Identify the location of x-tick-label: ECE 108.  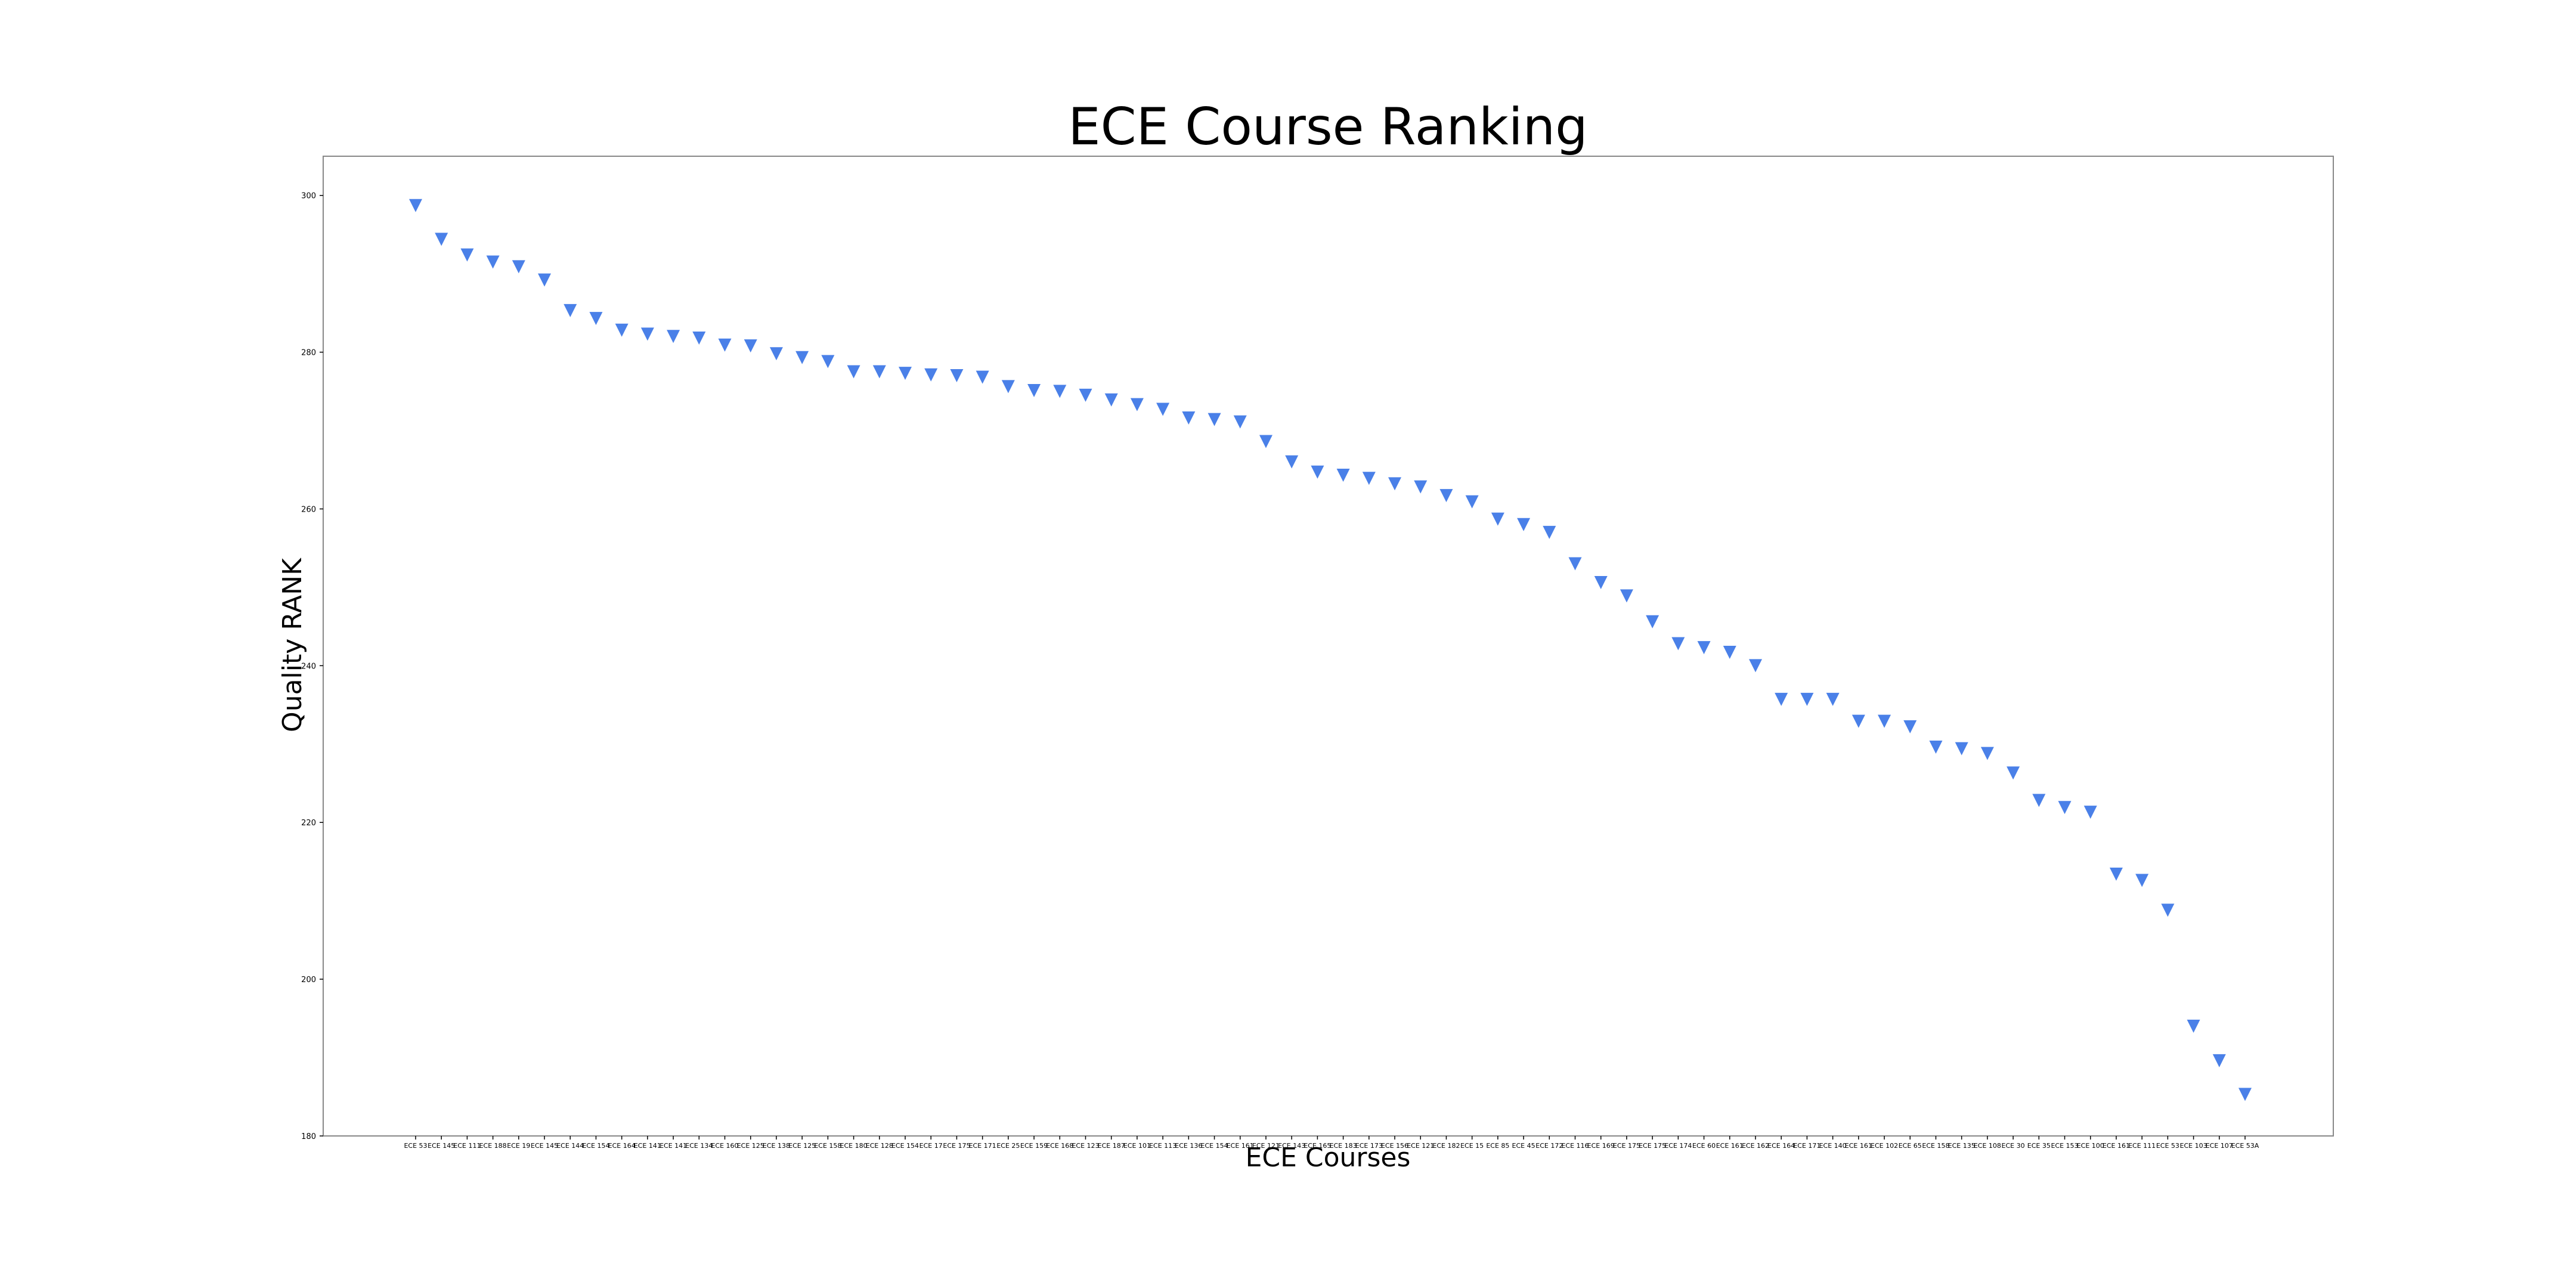
(1987, 1146).